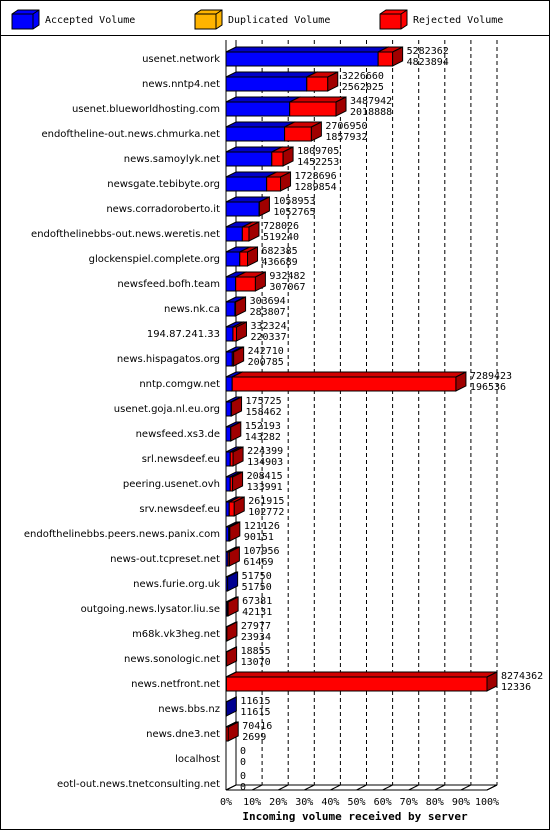 The image size is (550, 830). What do you see at coordinates (122, 534) in the screenshot?
I see `y-tick-label: endofthelinebbs.peers.news.panix.com` at bounding box center [122, 534].